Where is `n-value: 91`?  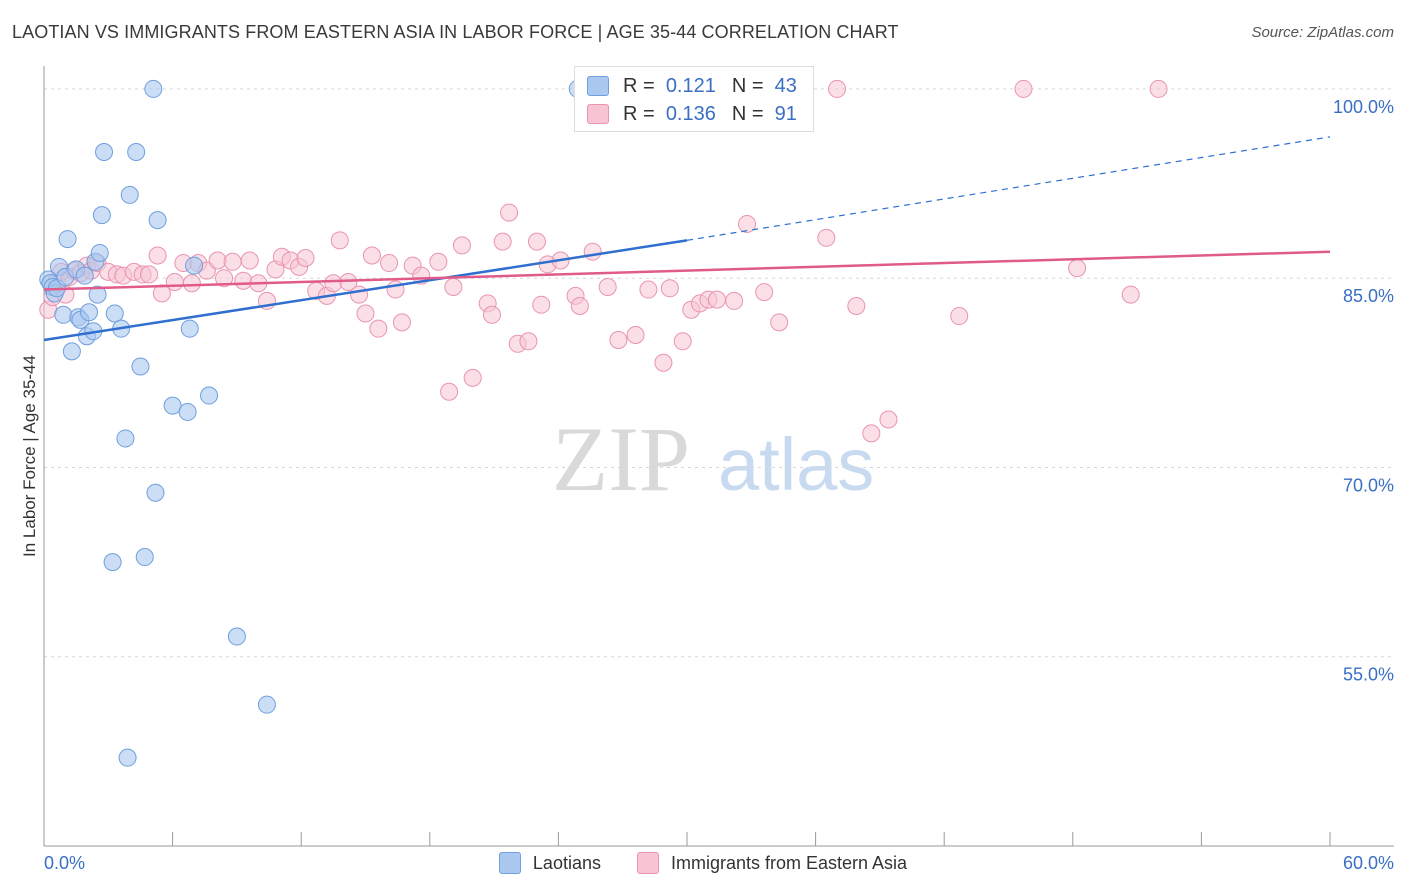 n-value: 91 is located at coordinates (785, 113).